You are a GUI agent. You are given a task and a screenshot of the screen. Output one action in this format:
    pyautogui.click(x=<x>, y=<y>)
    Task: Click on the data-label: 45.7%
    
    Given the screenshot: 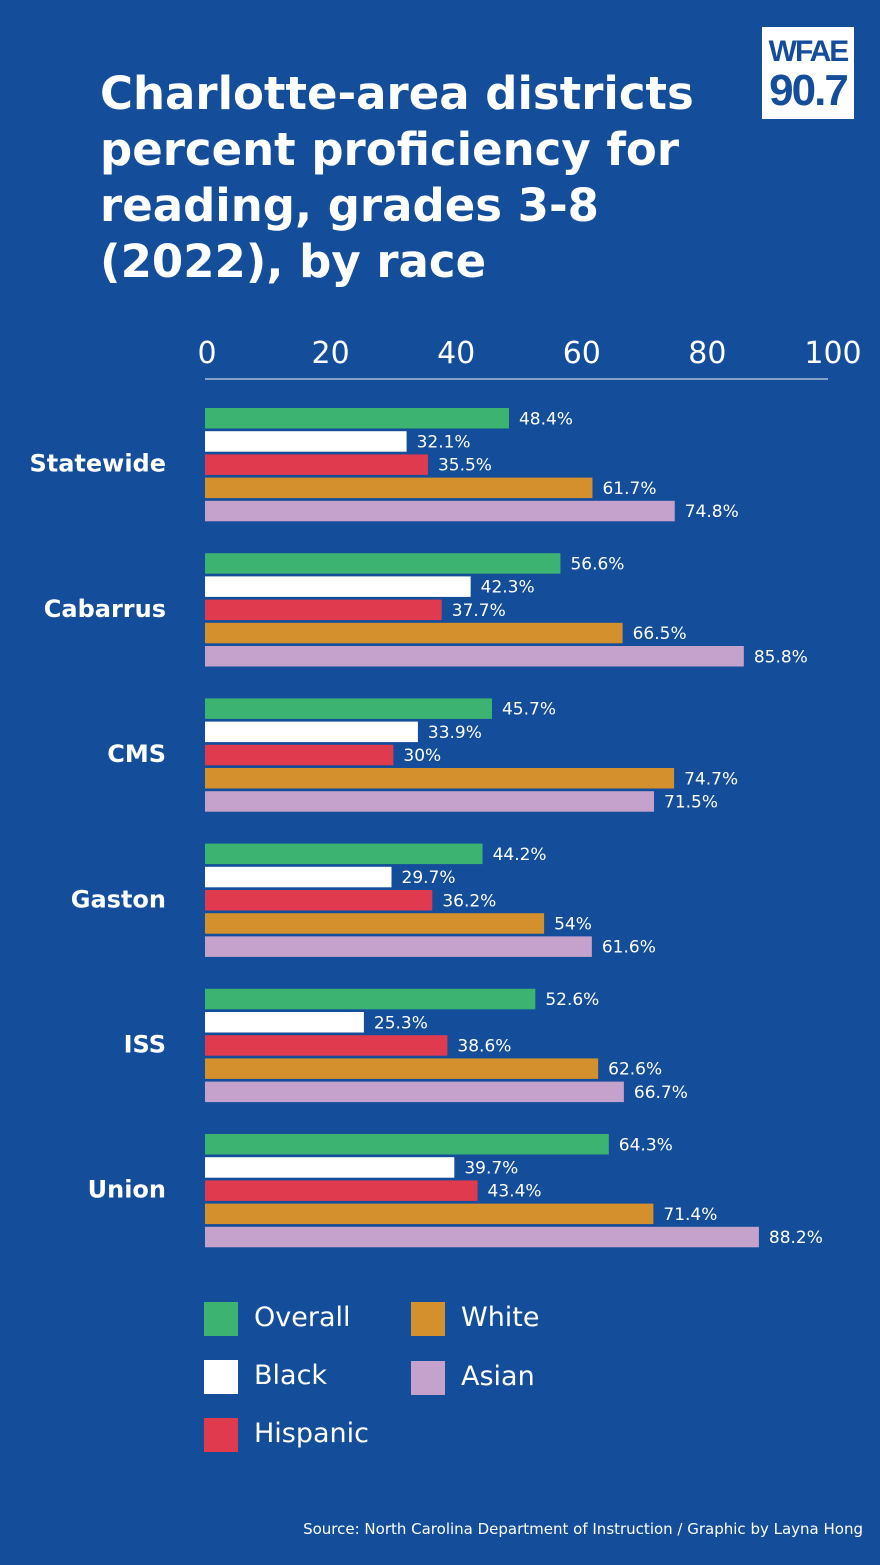 What is the action you would take?
    pyautogui.click(x=529, y=710)
    